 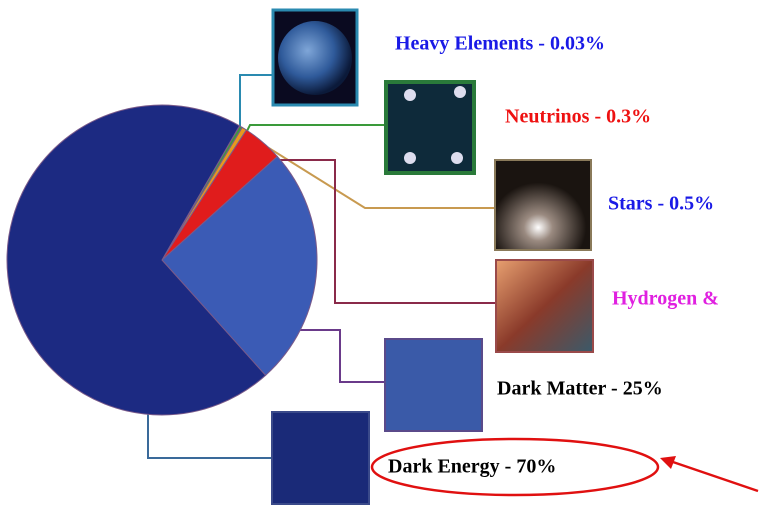 What do you see at coordinates (714, 476) in the screenshot?
I see `highlight-arrow` at bounding box center [714, 476].